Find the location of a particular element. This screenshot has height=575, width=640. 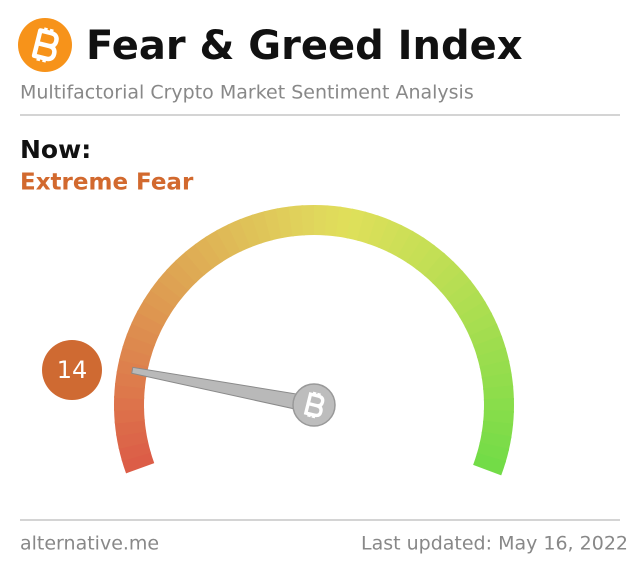

hub-b-strokes is located at coordinates (314, 405).